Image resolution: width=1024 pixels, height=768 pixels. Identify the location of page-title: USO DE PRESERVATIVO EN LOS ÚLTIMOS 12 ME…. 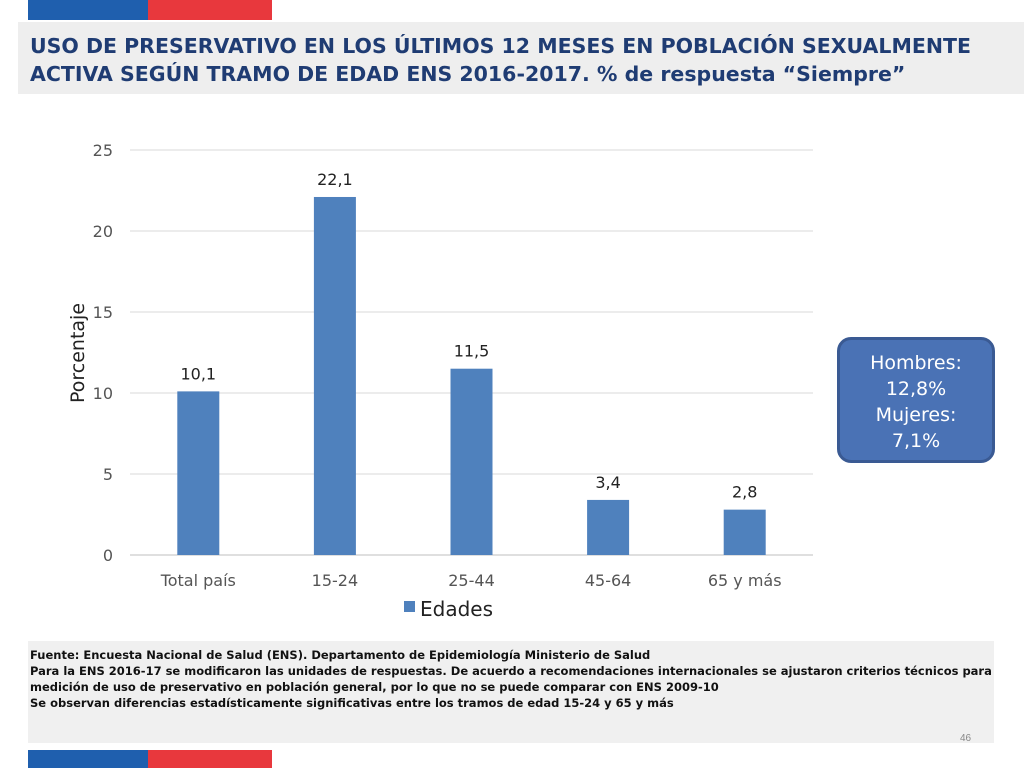
(501, 60).